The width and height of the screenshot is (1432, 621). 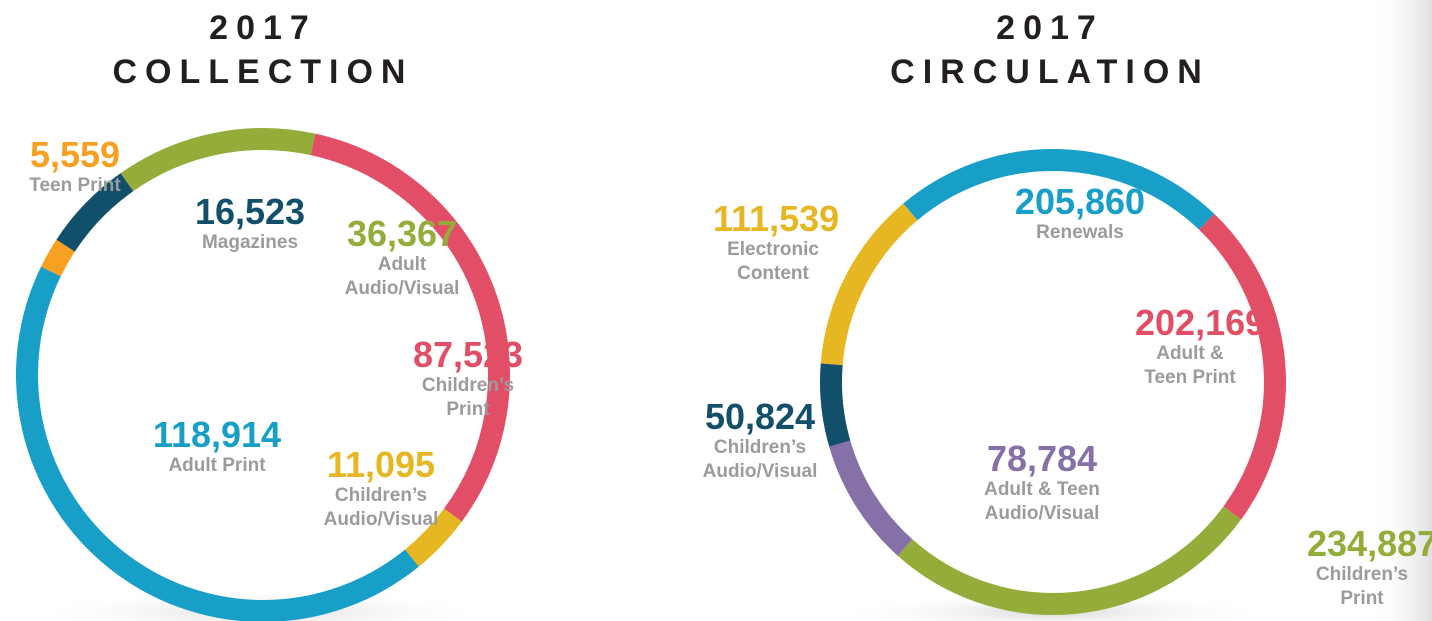 What do you see at coordinates (773, 261) in the screenshot?
I see `category-label: Electronic Content` at bounding box center [773, 261].